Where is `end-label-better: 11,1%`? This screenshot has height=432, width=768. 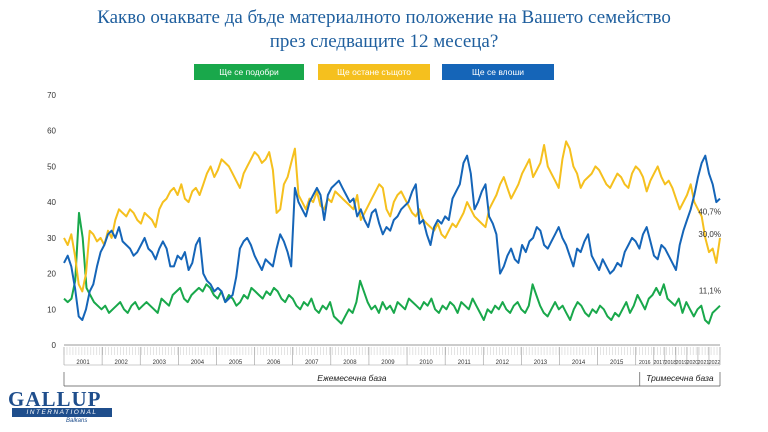 end-label-better: 11,1% is located at coordinates (710, 290).